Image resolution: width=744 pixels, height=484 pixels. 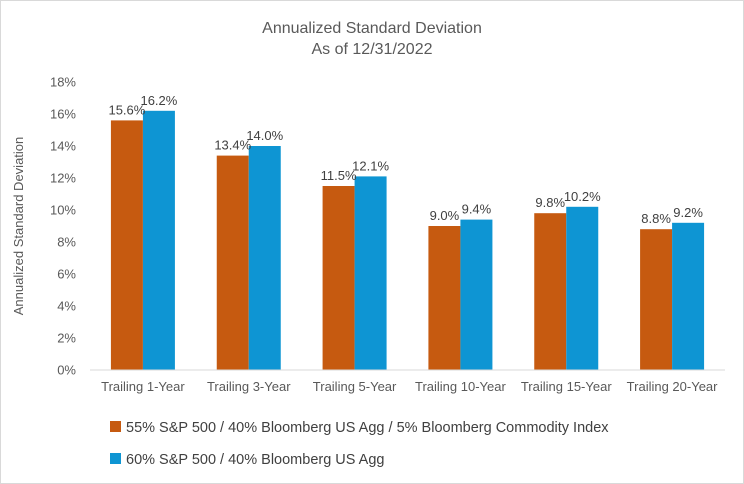 What do you see at coordinates (339, 175) in the screenshot?
I see `data-label-series-1: 11.5%` at bounding box center [339, 175].